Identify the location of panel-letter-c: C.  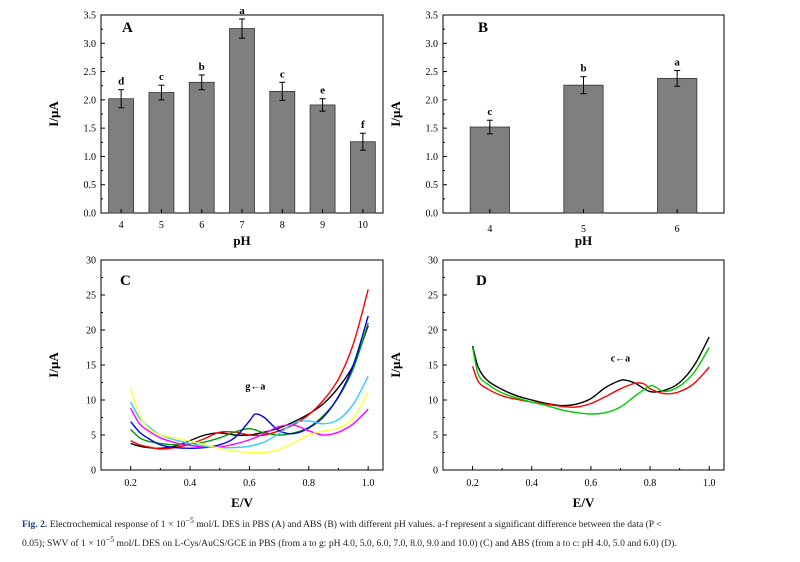
(125, 281).